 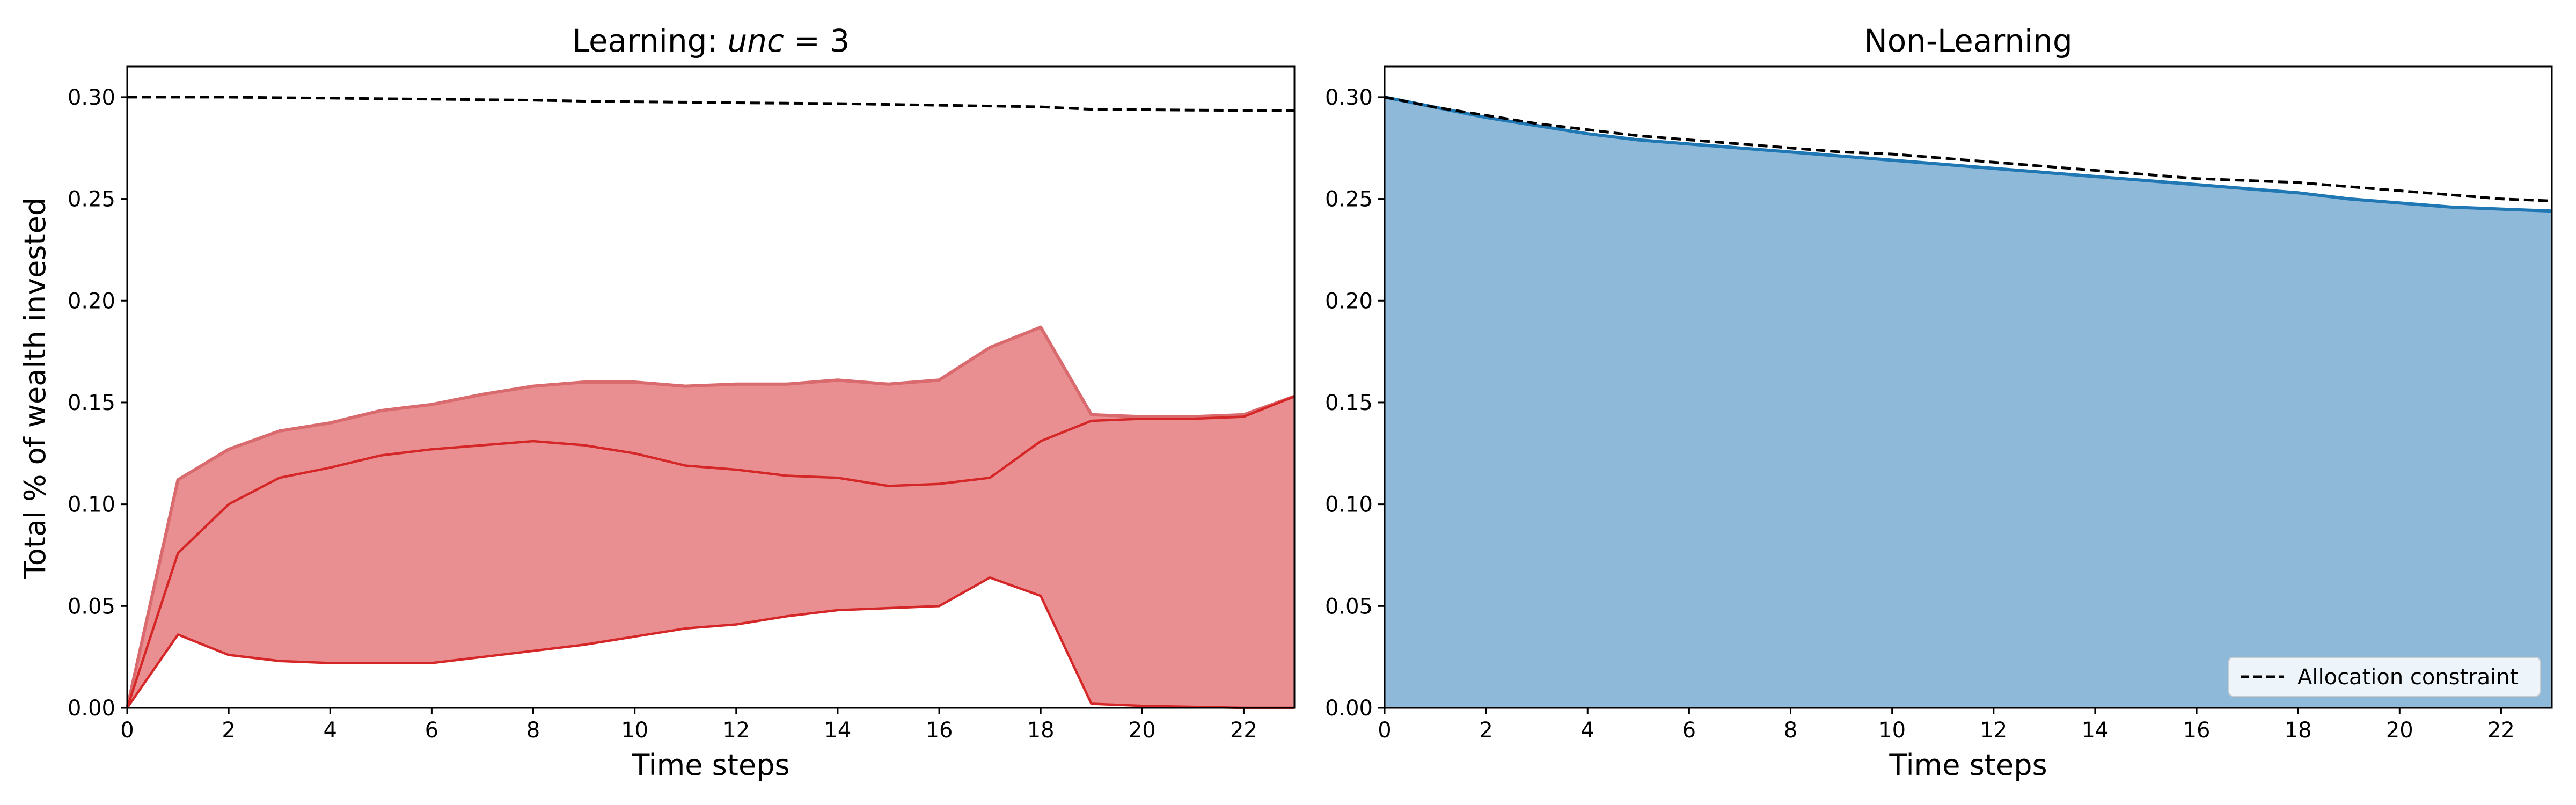 I want to click on non-learning-allocation-constraint-line, so click(x=1968, y=149).